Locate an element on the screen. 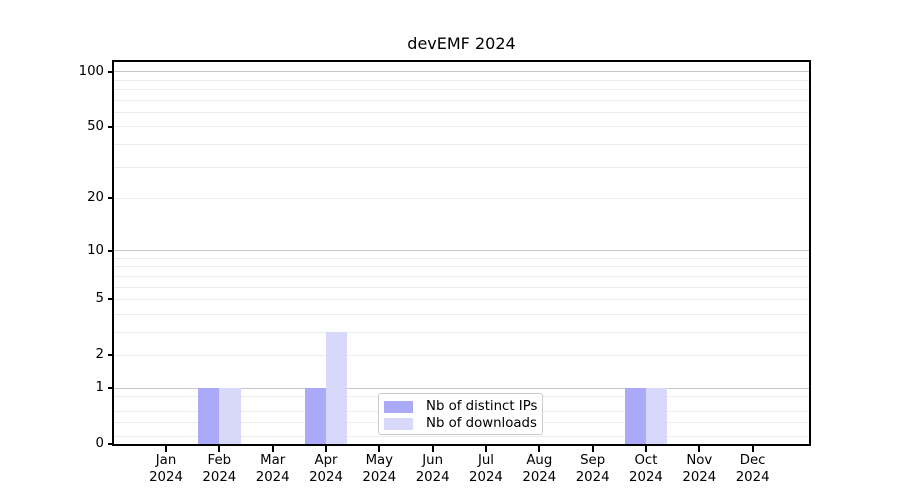 Image resolution: width=900 pixels, height=500 pixels. legend-label-distinct-ips: Nb of distinct IPs is located at coordinates (482, 406).